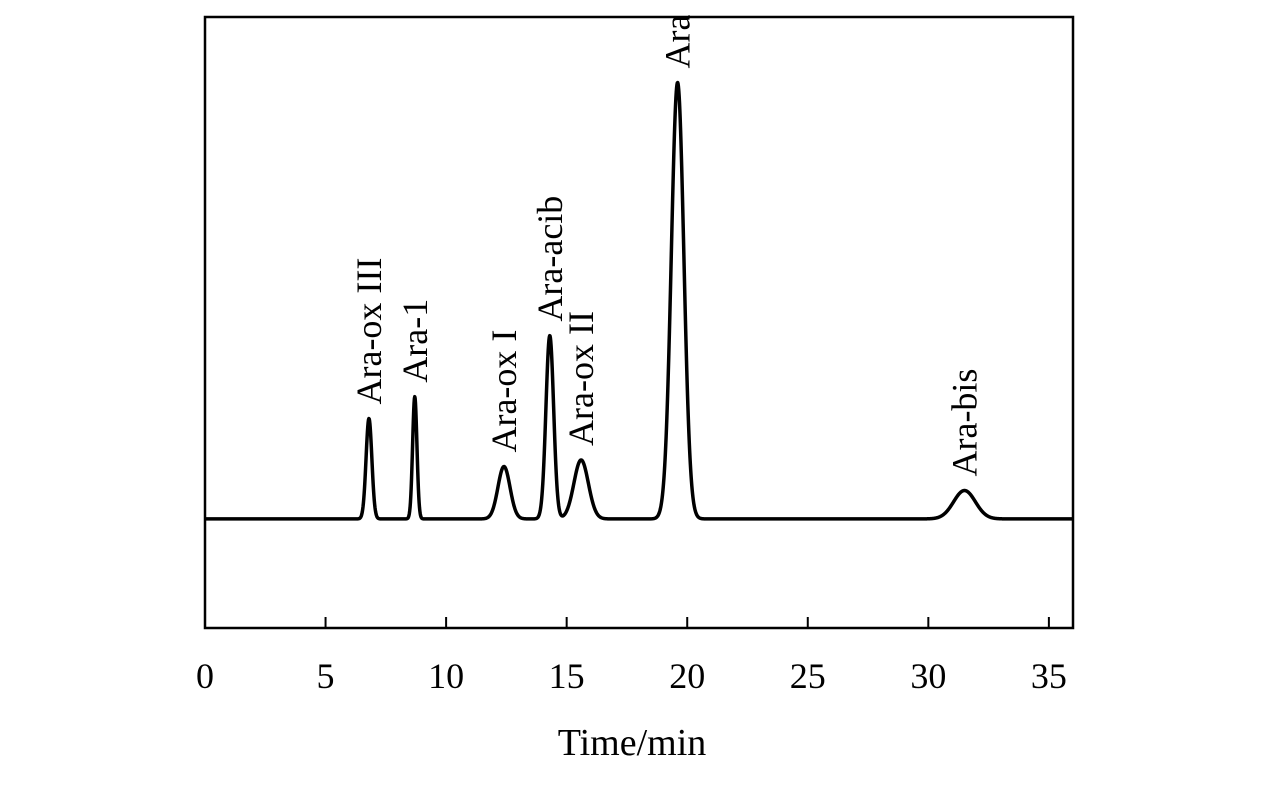  What do you see at coordinates (1049, 676) in the screenshot?
I see `x-tick-label: 35` at bounding box center [1049, 676].